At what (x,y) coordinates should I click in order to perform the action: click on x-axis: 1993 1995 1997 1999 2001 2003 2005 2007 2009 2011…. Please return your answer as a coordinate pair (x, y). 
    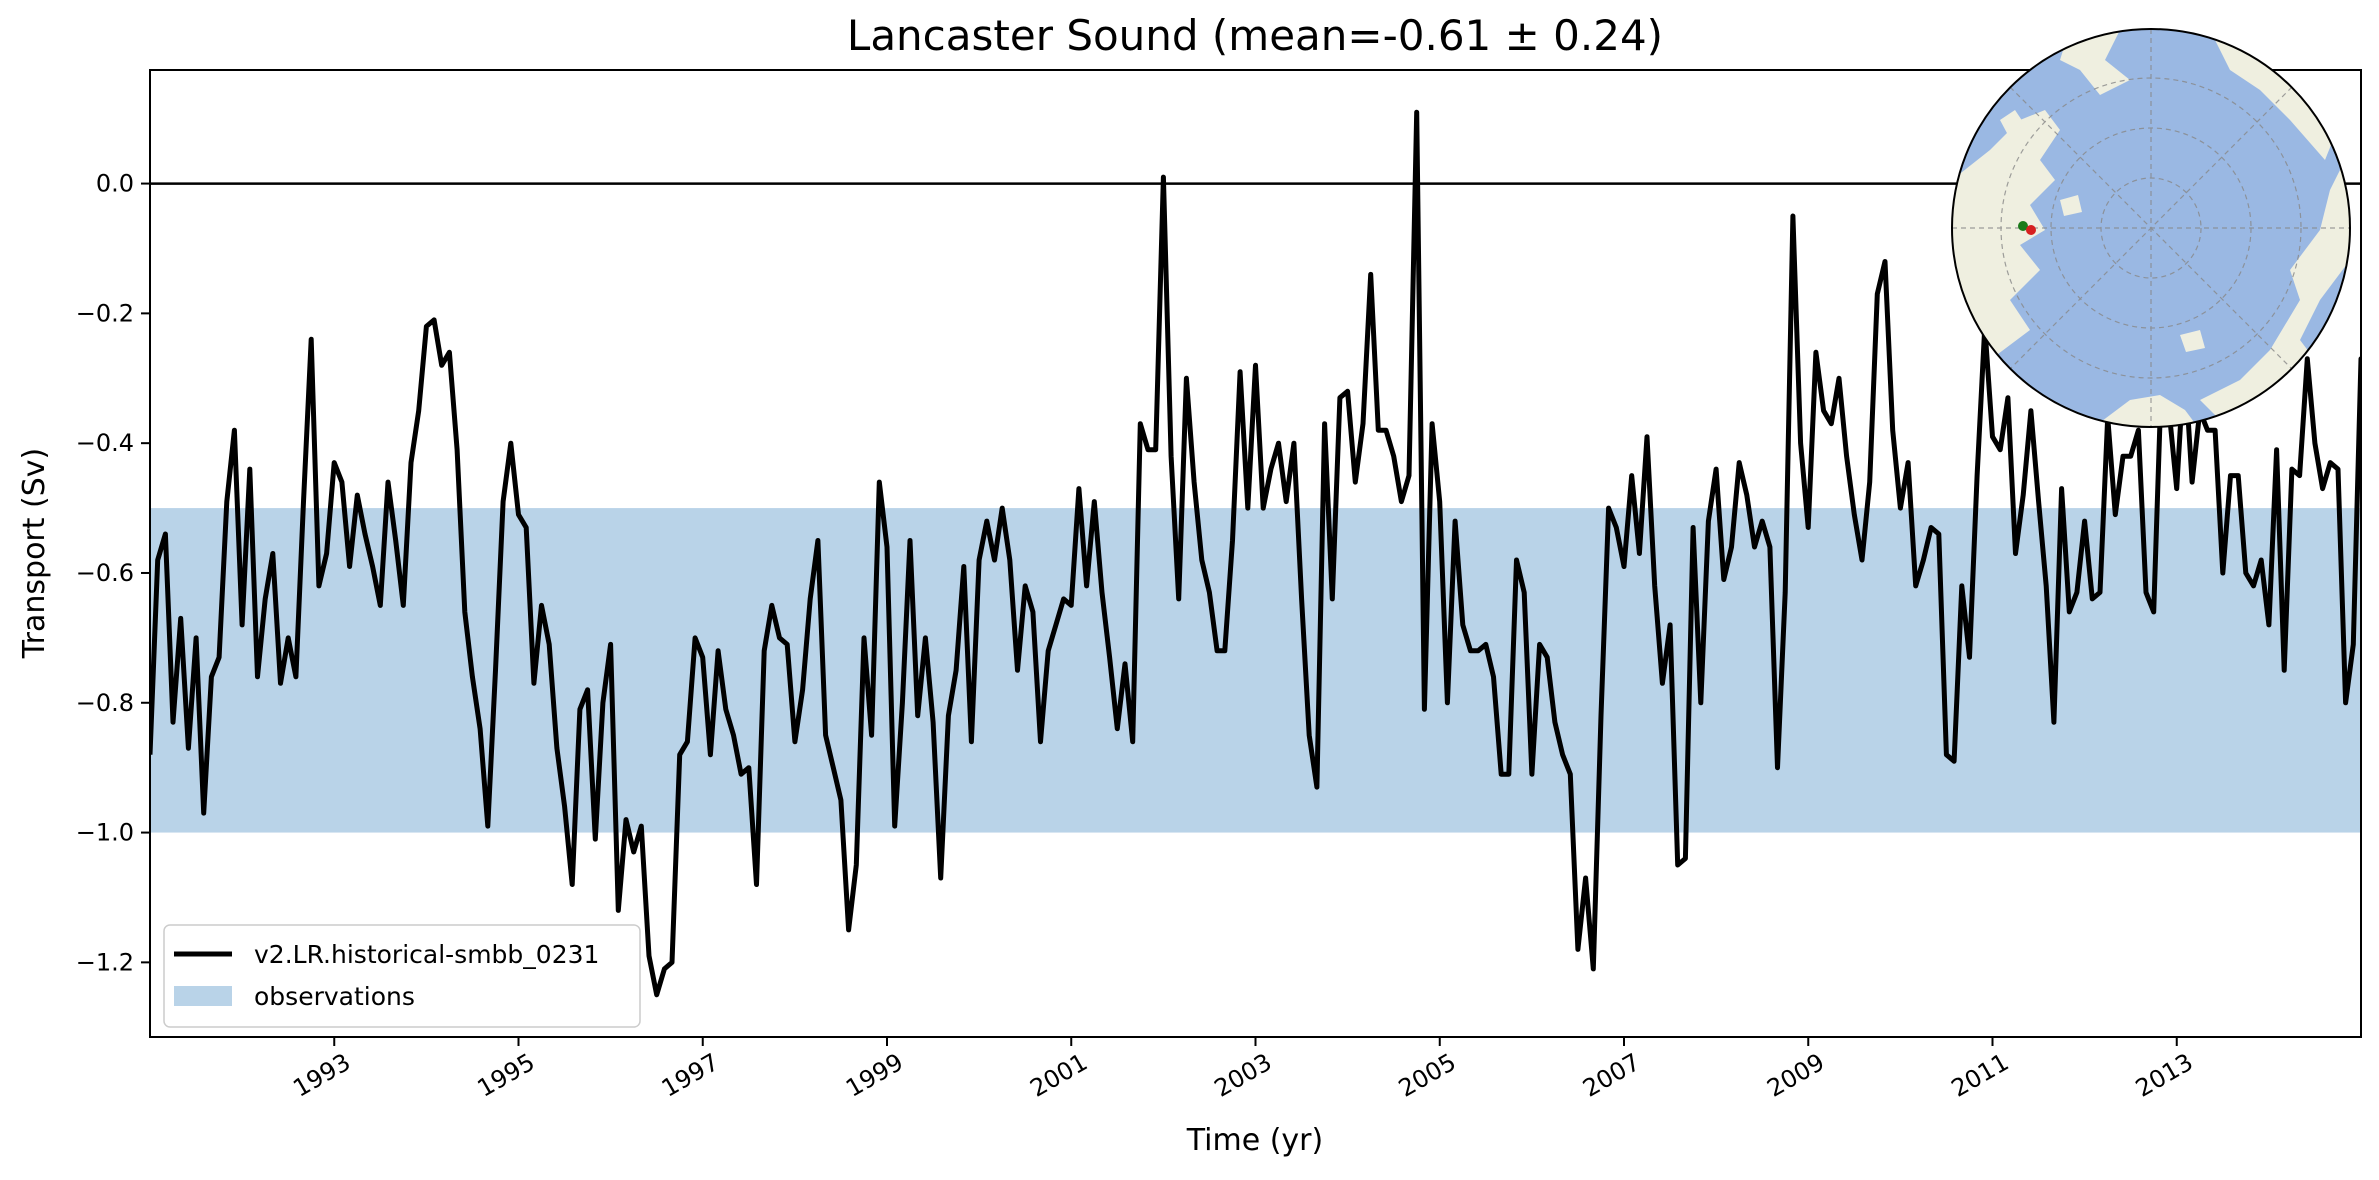
    Looking at the image, I should click on (1243, 1070).